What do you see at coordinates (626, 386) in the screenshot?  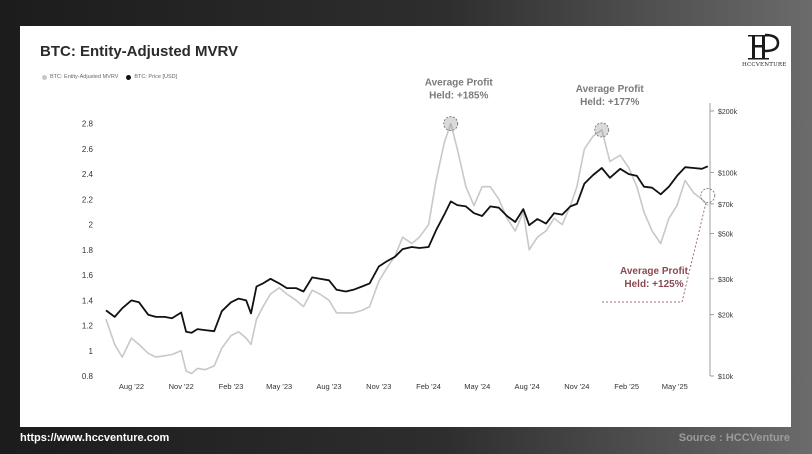 I see `x-tick-label: Feb '25` at bounding box center [626, 386].